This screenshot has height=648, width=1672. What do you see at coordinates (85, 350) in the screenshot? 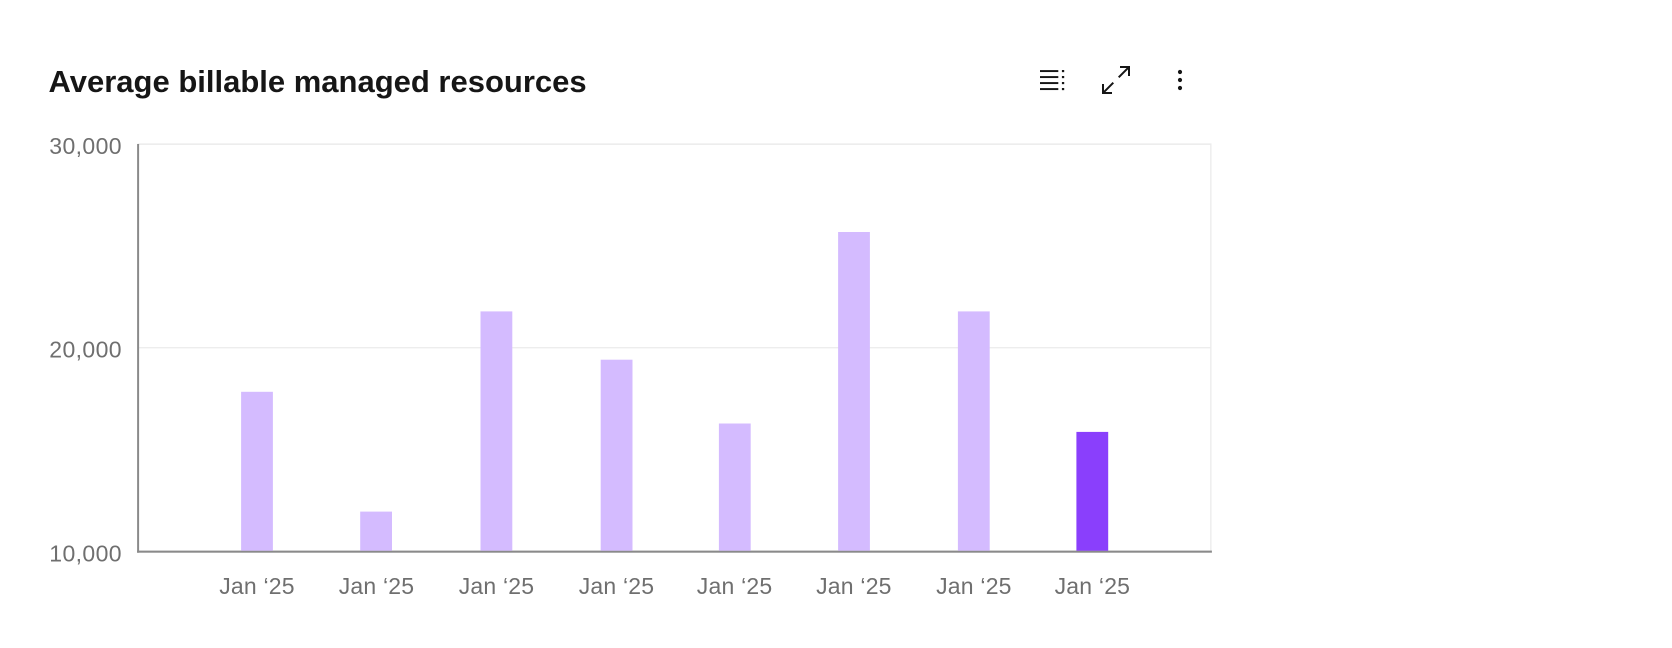
I see `svg-text: 20,000` at bounding box center [85, 350].